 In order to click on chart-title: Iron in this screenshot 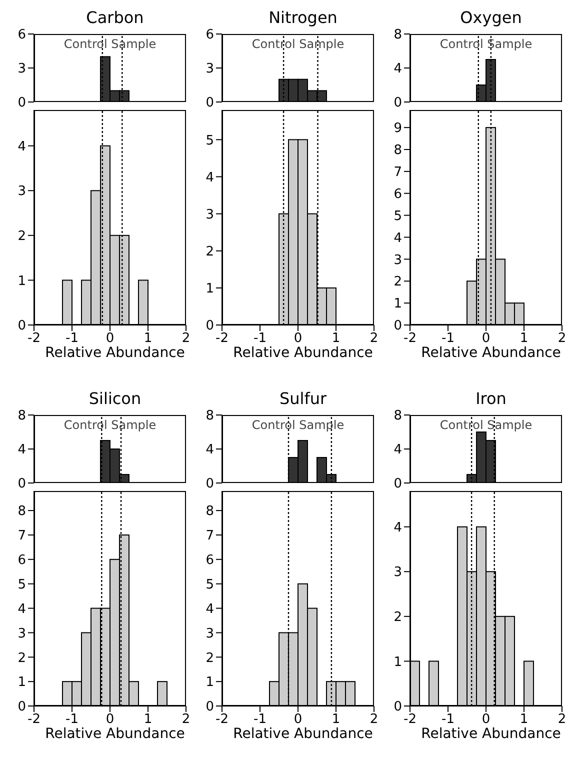, I will do `click(491, 399)`.